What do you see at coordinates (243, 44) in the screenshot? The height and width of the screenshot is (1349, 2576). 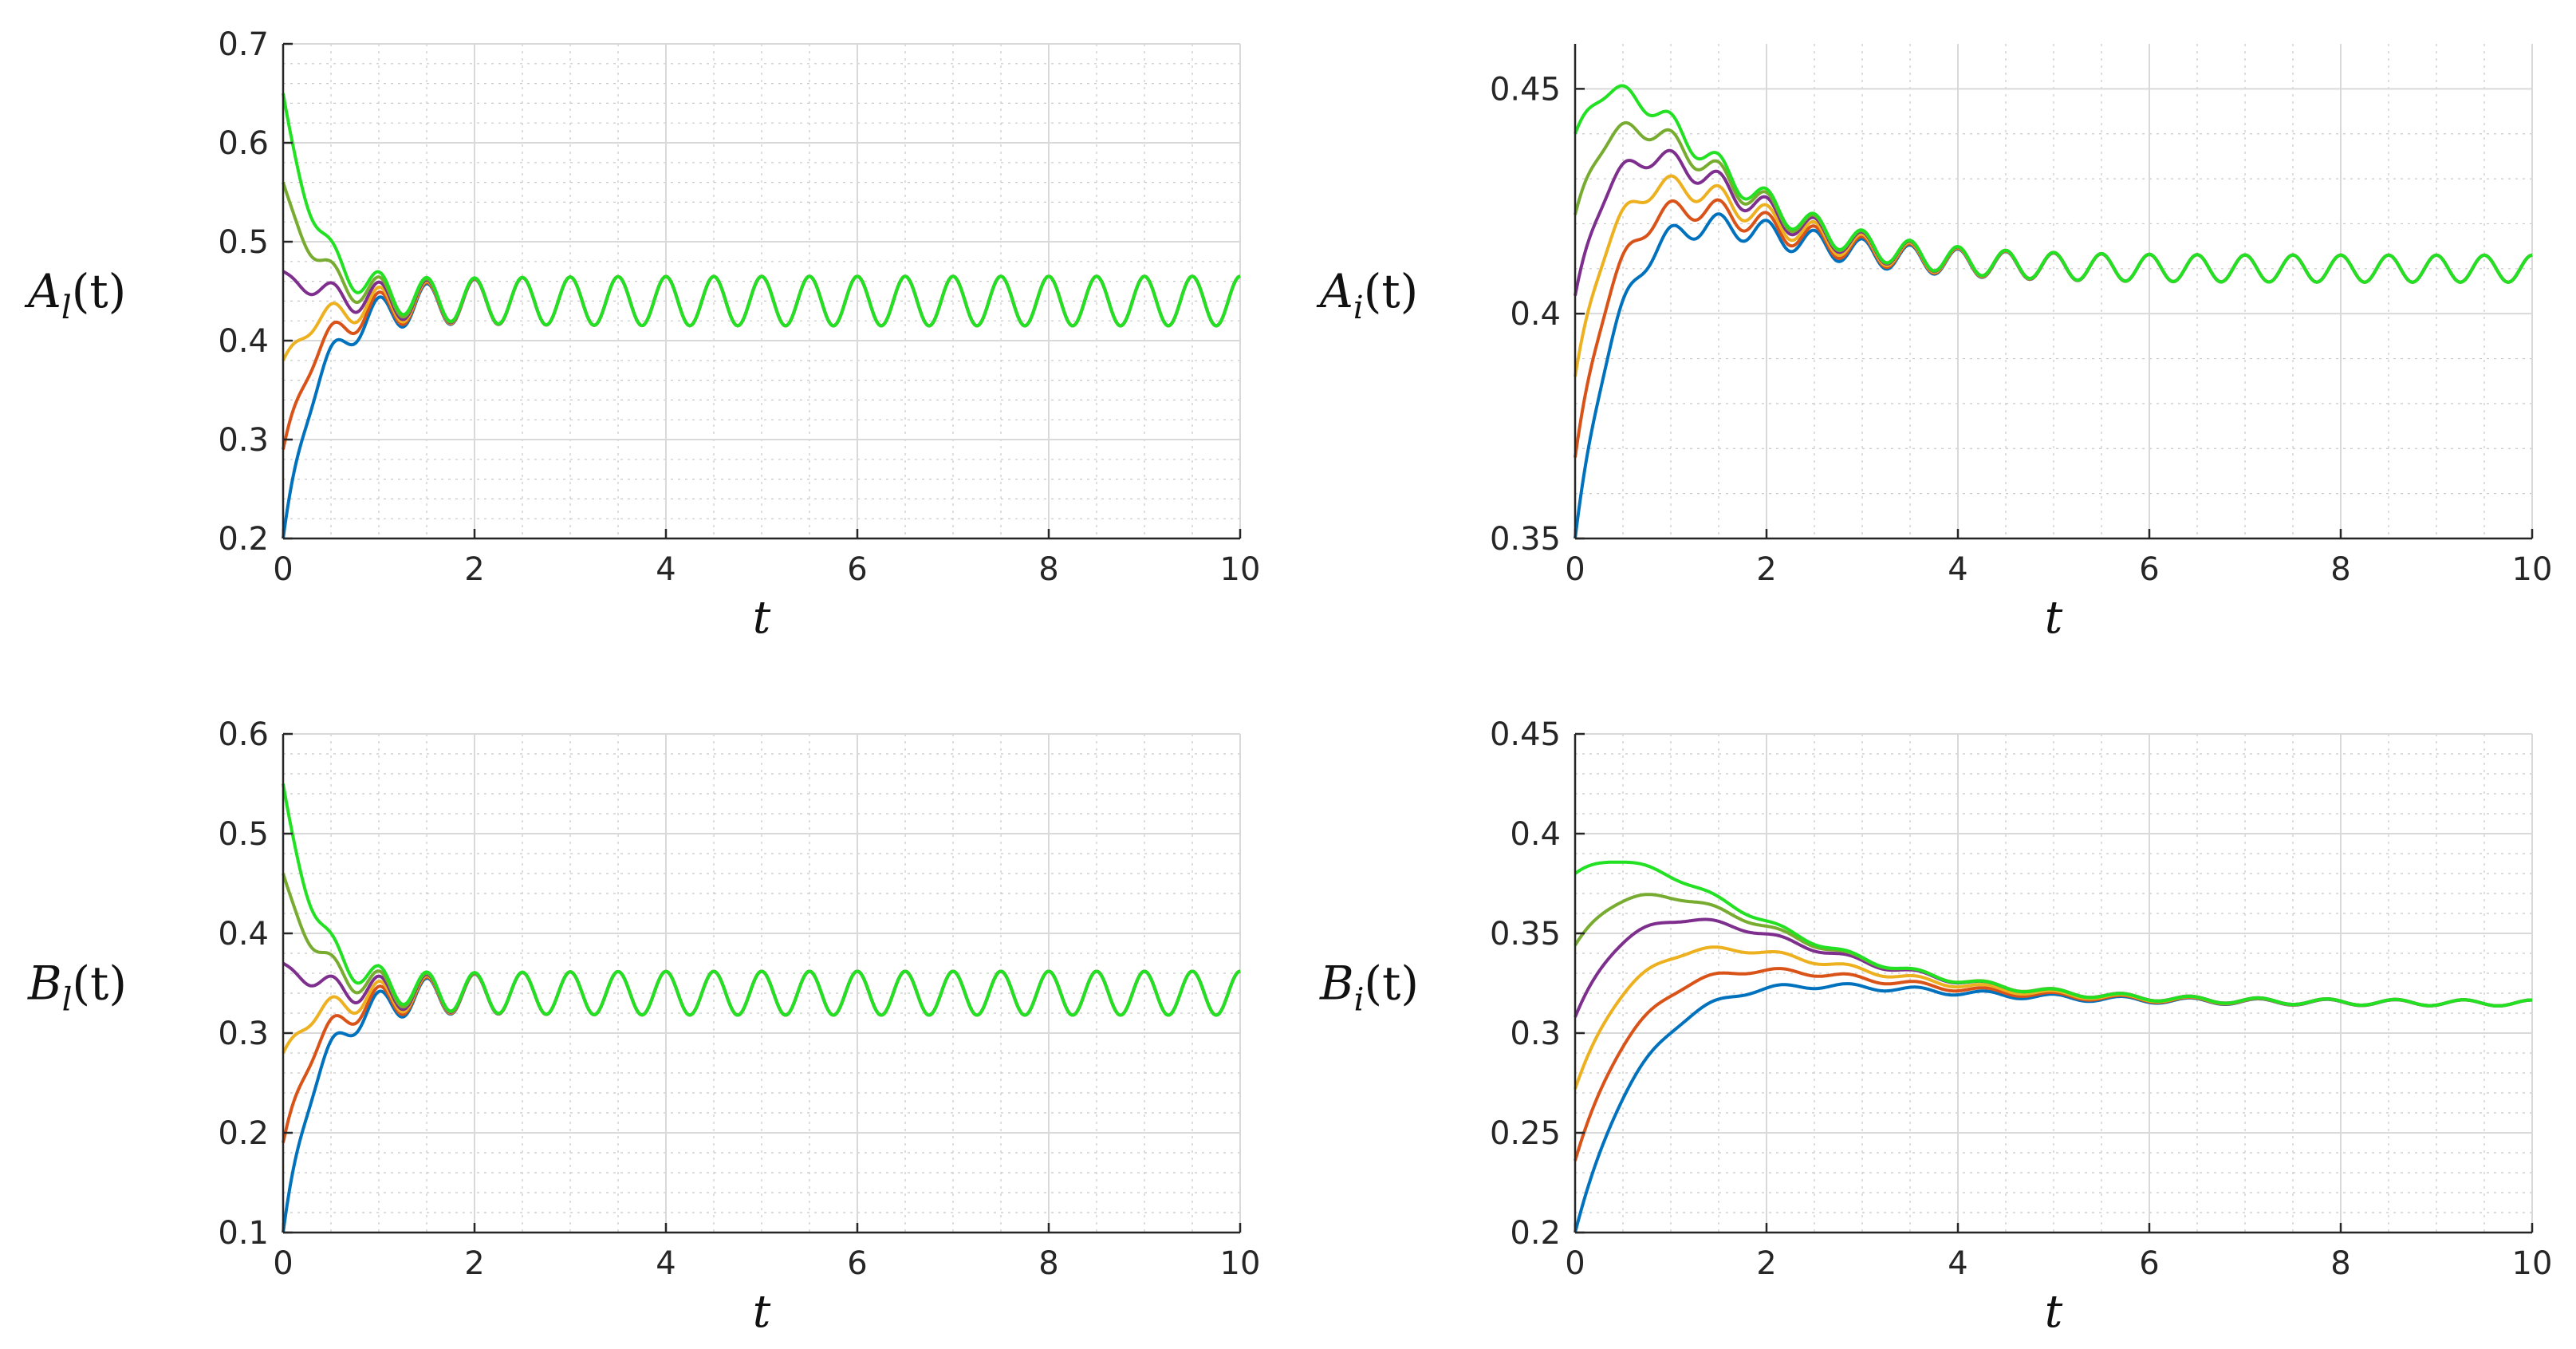 I see `y-tick-label: 0.7` at bounding box center [243, 44].